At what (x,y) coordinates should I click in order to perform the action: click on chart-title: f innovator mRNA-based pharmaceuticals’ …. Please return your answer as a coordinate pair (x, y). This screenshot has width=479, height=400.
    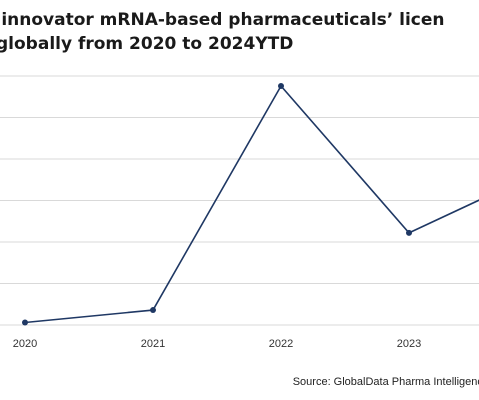
    Looking at the image, I should click on (239, 32).